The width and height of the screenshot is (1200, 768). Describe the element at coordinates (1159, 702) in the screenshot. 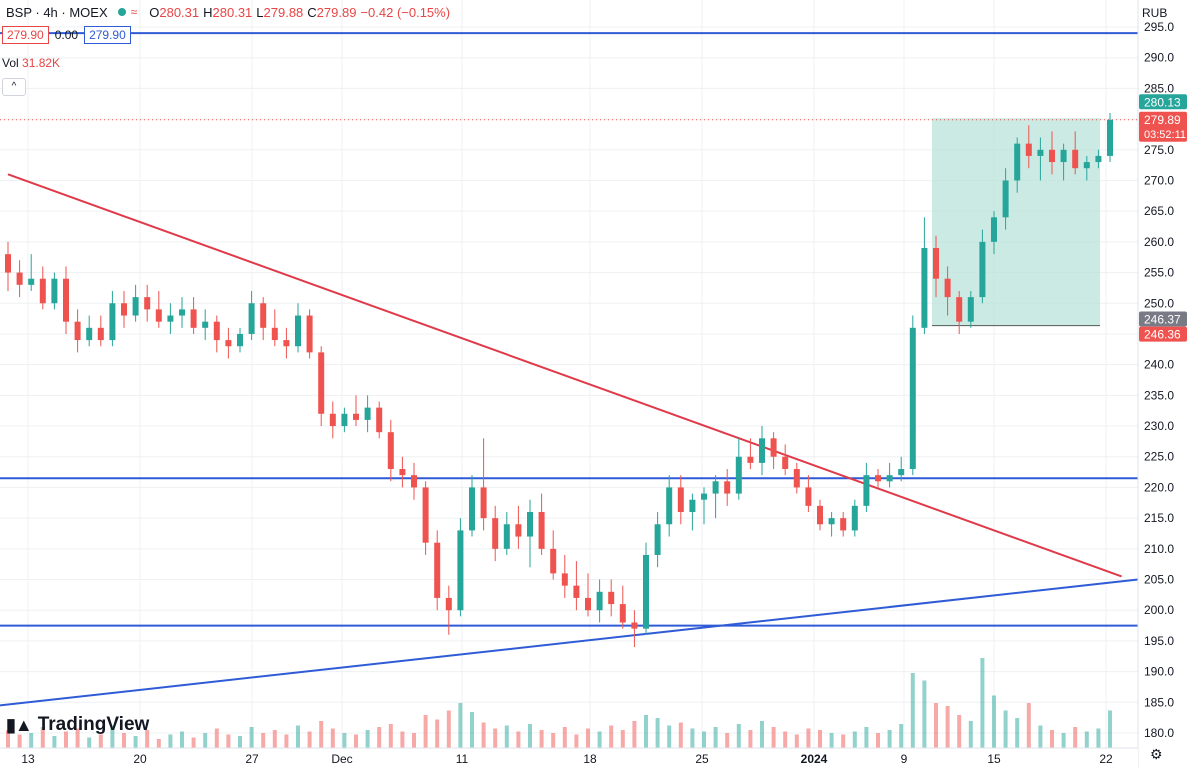

I see `y-tick-label: 185.0` at that location.